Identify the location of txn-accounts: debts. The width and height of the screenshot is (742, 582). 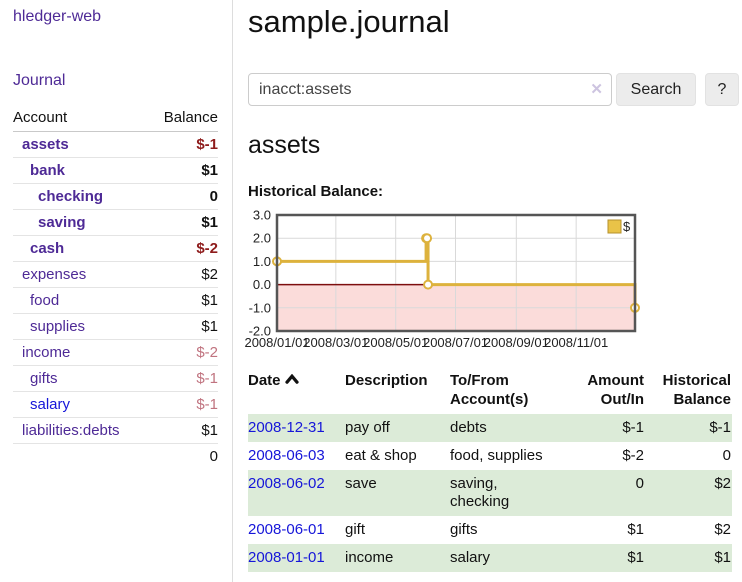
(503, 428).